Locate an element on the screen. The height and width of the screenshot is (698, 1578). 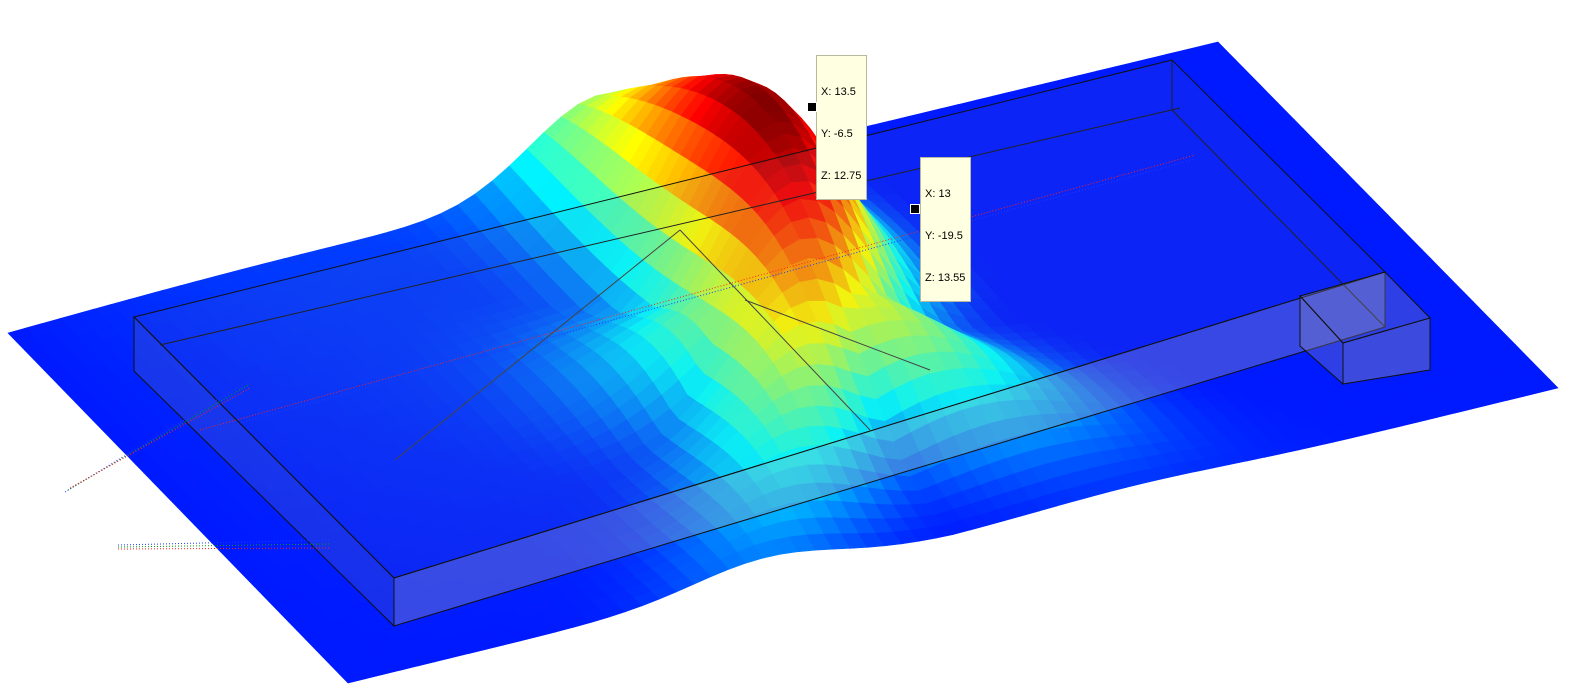
datatip-1-y: Y: -6.5 is located at coordinates (837, 134).